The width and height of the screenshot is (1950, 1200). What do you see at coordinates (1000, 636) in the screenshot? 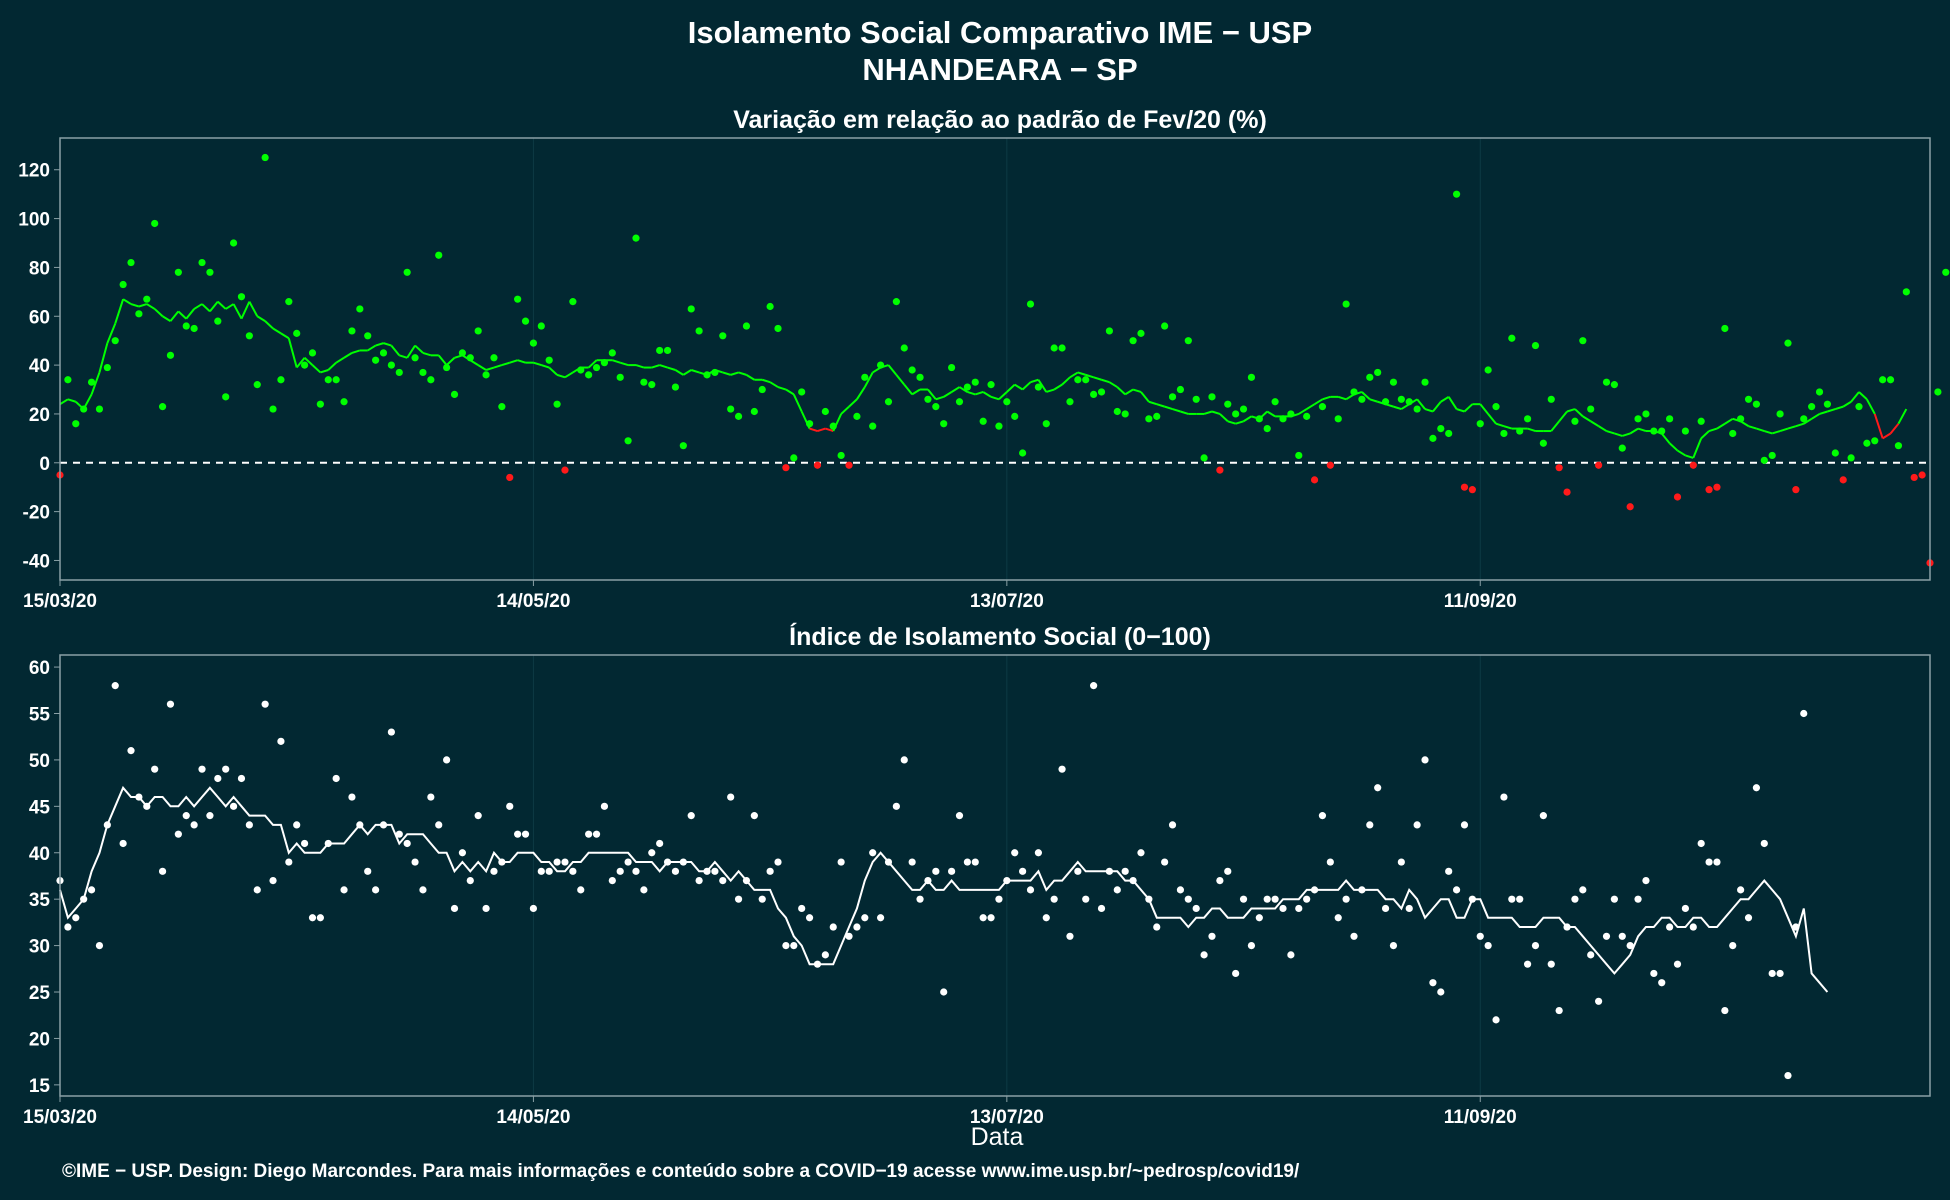
I see `chart-2-title: Índice de Isolamento Social (0−100)` at bounding box center [1000, 636].